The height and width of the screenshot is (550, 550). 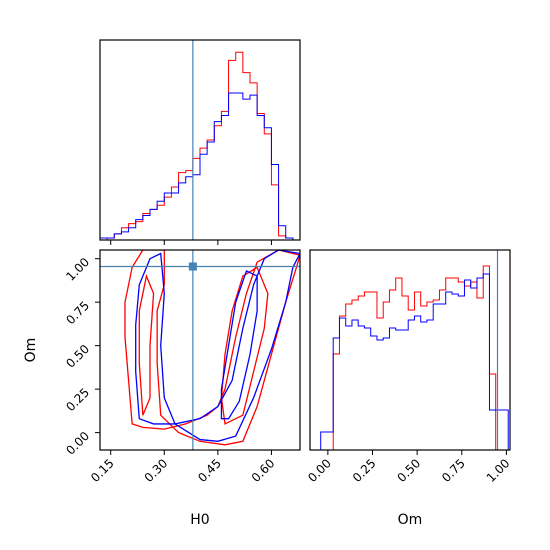 I want to click on h0-marginal-frame, so click(x=200, y=140).